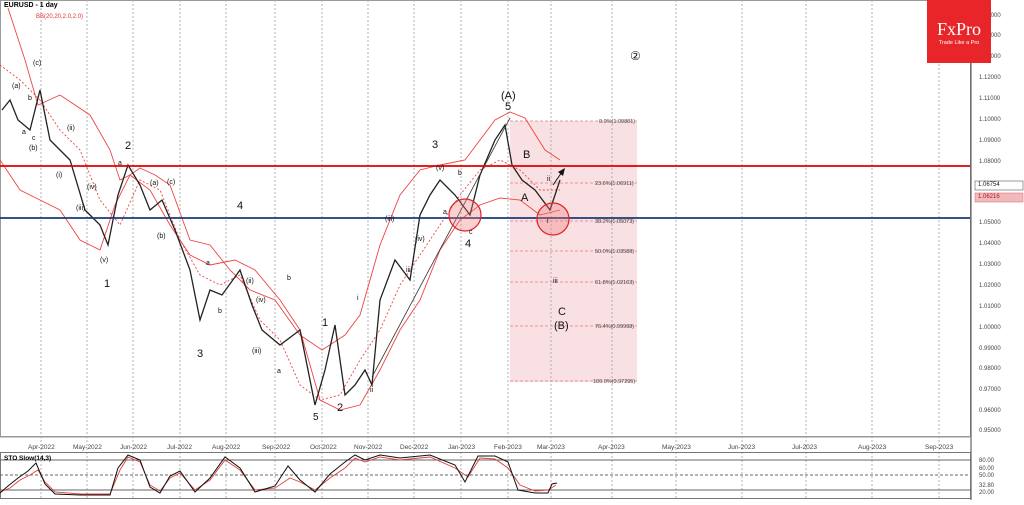 Image resolution: width=1024 pixels, height=505 pixels. What do you see at coordinates (999, 197) in the screenshot?
I see `current-bid-box` at bounding box center [999, 197].